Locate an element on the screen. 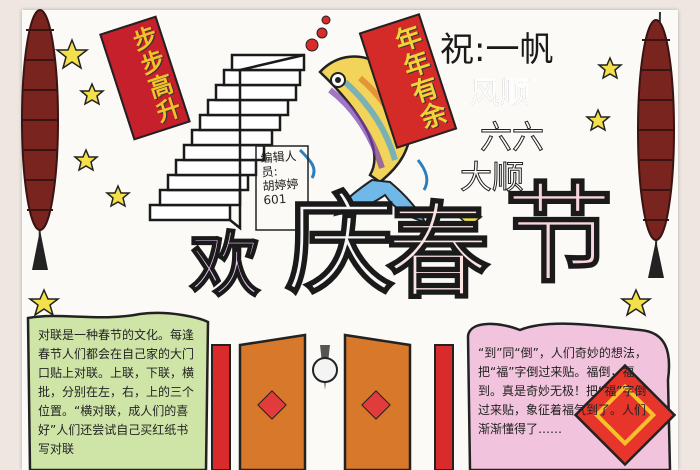 Image resolution: width=700 pixels, height=470 pixels. fu-diamond-drawing is located at coordinates (625, 415).